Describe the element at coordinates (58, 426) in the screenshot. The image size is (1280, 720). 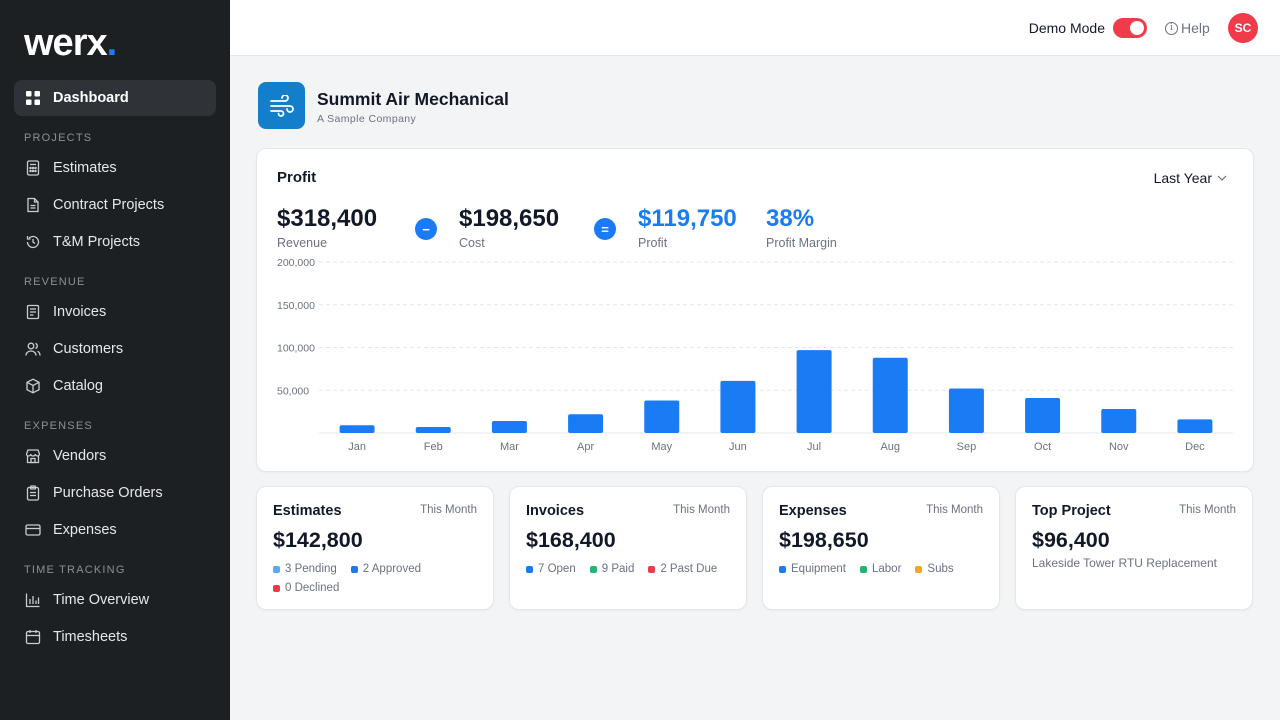
I see `section-label-expenses: EXPENSES` at that location.